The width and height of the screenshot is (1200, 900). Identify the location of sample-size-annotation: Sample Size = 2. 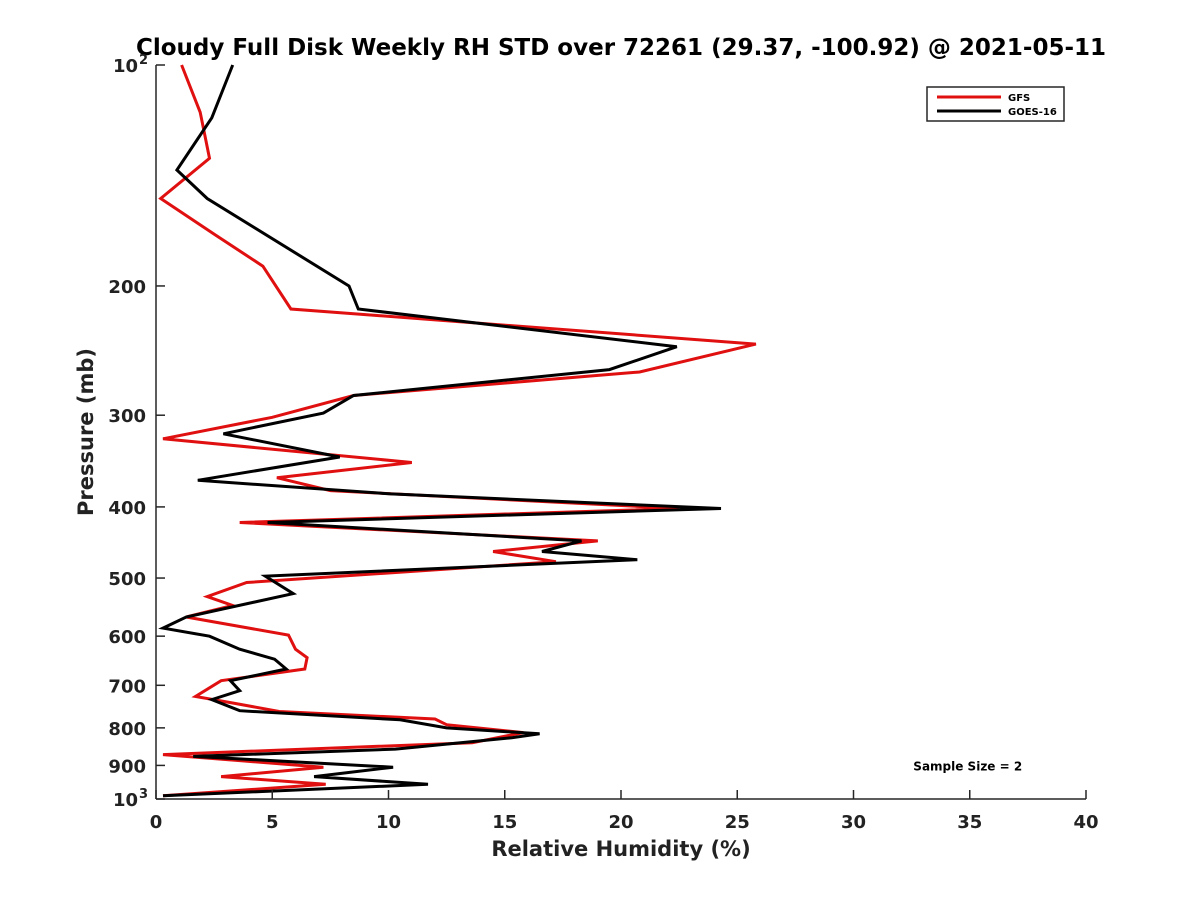
(967, 766).